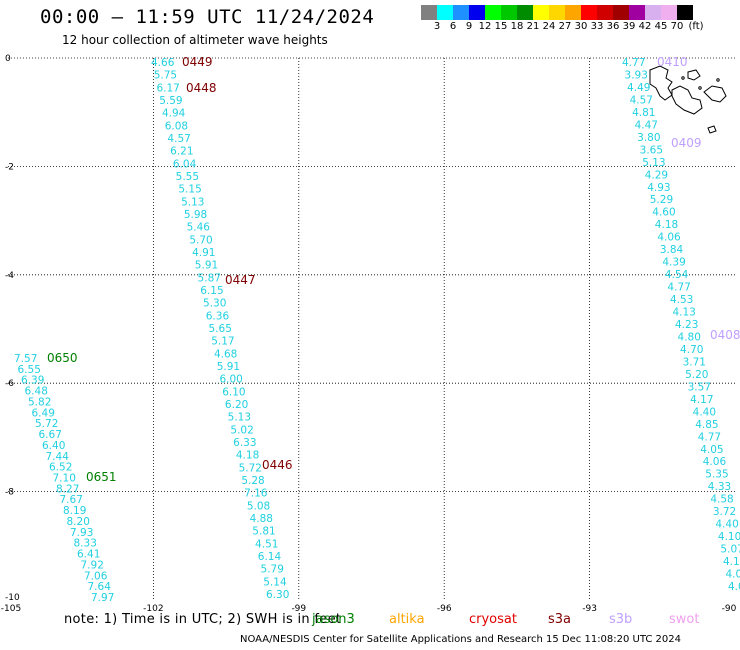 The image size is (740, 650). Describe the element at coordinates (719, 487) in the screenshot. I see `wave-height-value: 4.33` at that location.